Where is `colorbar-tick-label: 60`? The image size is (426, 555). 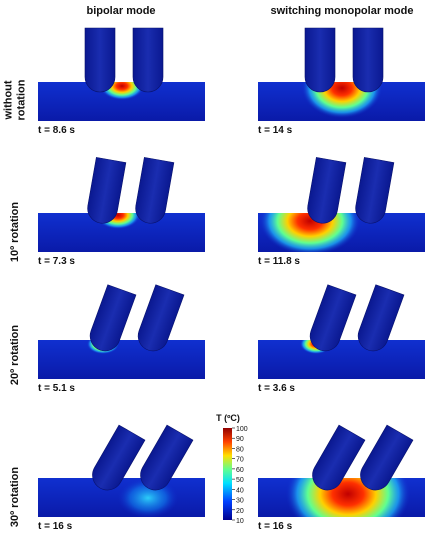
colorbar-tick-label: 60 is located at coordinates (240, 470).